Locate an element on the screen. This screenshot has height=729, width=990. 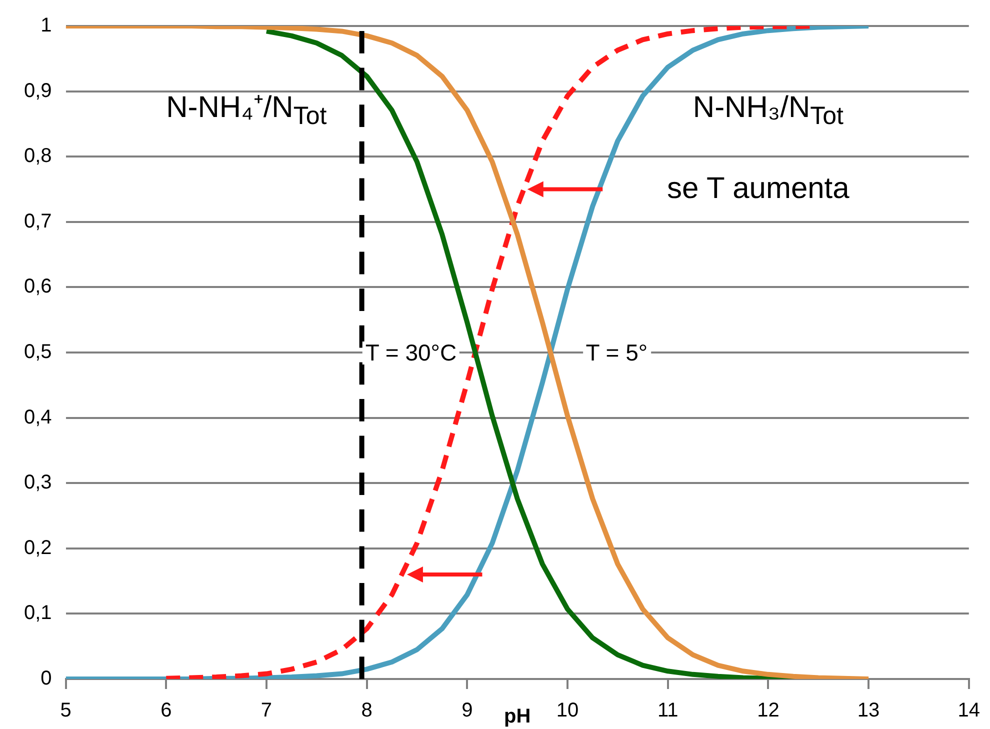
x-tick-label: 9 is located at coordinates (467, 711).